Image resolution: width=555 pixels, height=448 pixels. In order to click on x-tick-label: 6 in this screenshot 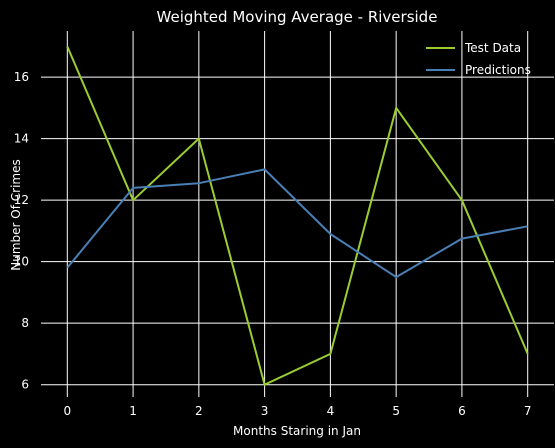, I will do `click(462, 411)`.